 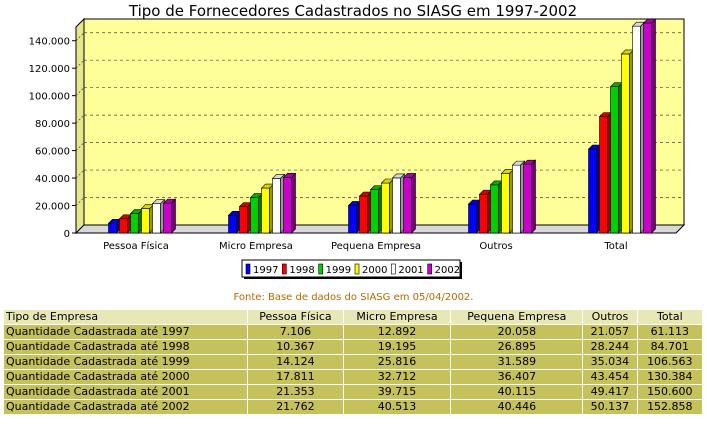 I want to click on table-cell: 61.113, so click(x=669, y=332).